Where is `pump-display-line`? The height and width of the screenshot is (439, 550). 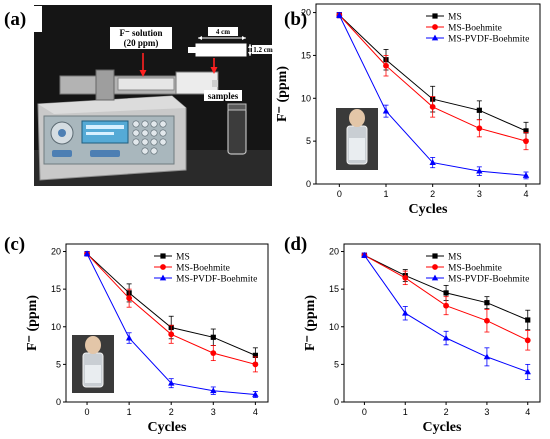 pump-display-line is located at coordinates (100, 133).